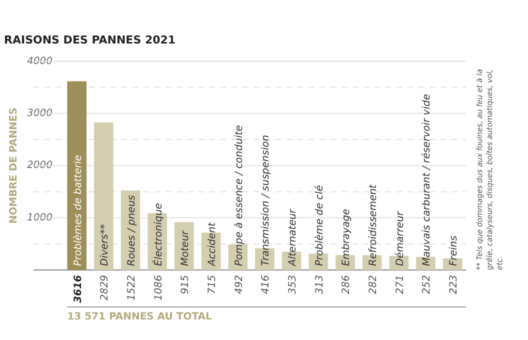  Describe the element at coordinates (454, 284) in the screenshot. I see `data-label: 223` at that location.